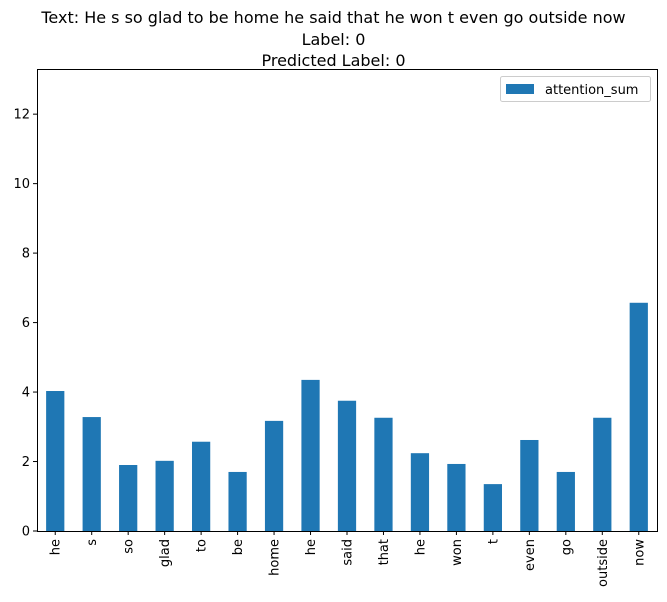 This screenshot has height=602, width=667. I want to click on y-tick-label-2: 4, so click(26, 393).